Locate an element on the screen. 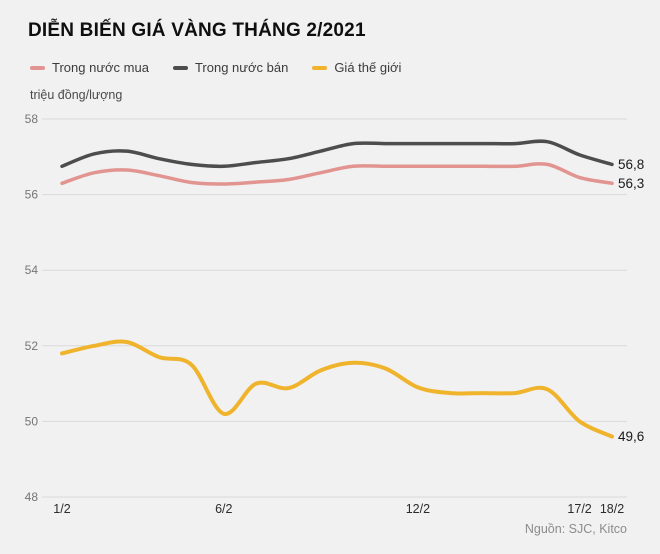 The width and height of the screenshot is (660, 554). x-tick-label-6-2: 6/2 is located at coordinates (223, 509).